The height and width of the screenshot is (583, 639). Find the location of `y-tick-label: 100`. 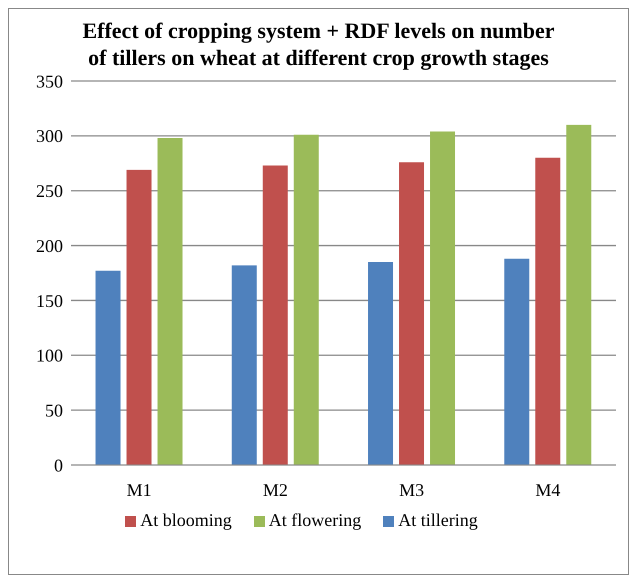

y-tick-label: 100 is located at coordinates (49, 356).